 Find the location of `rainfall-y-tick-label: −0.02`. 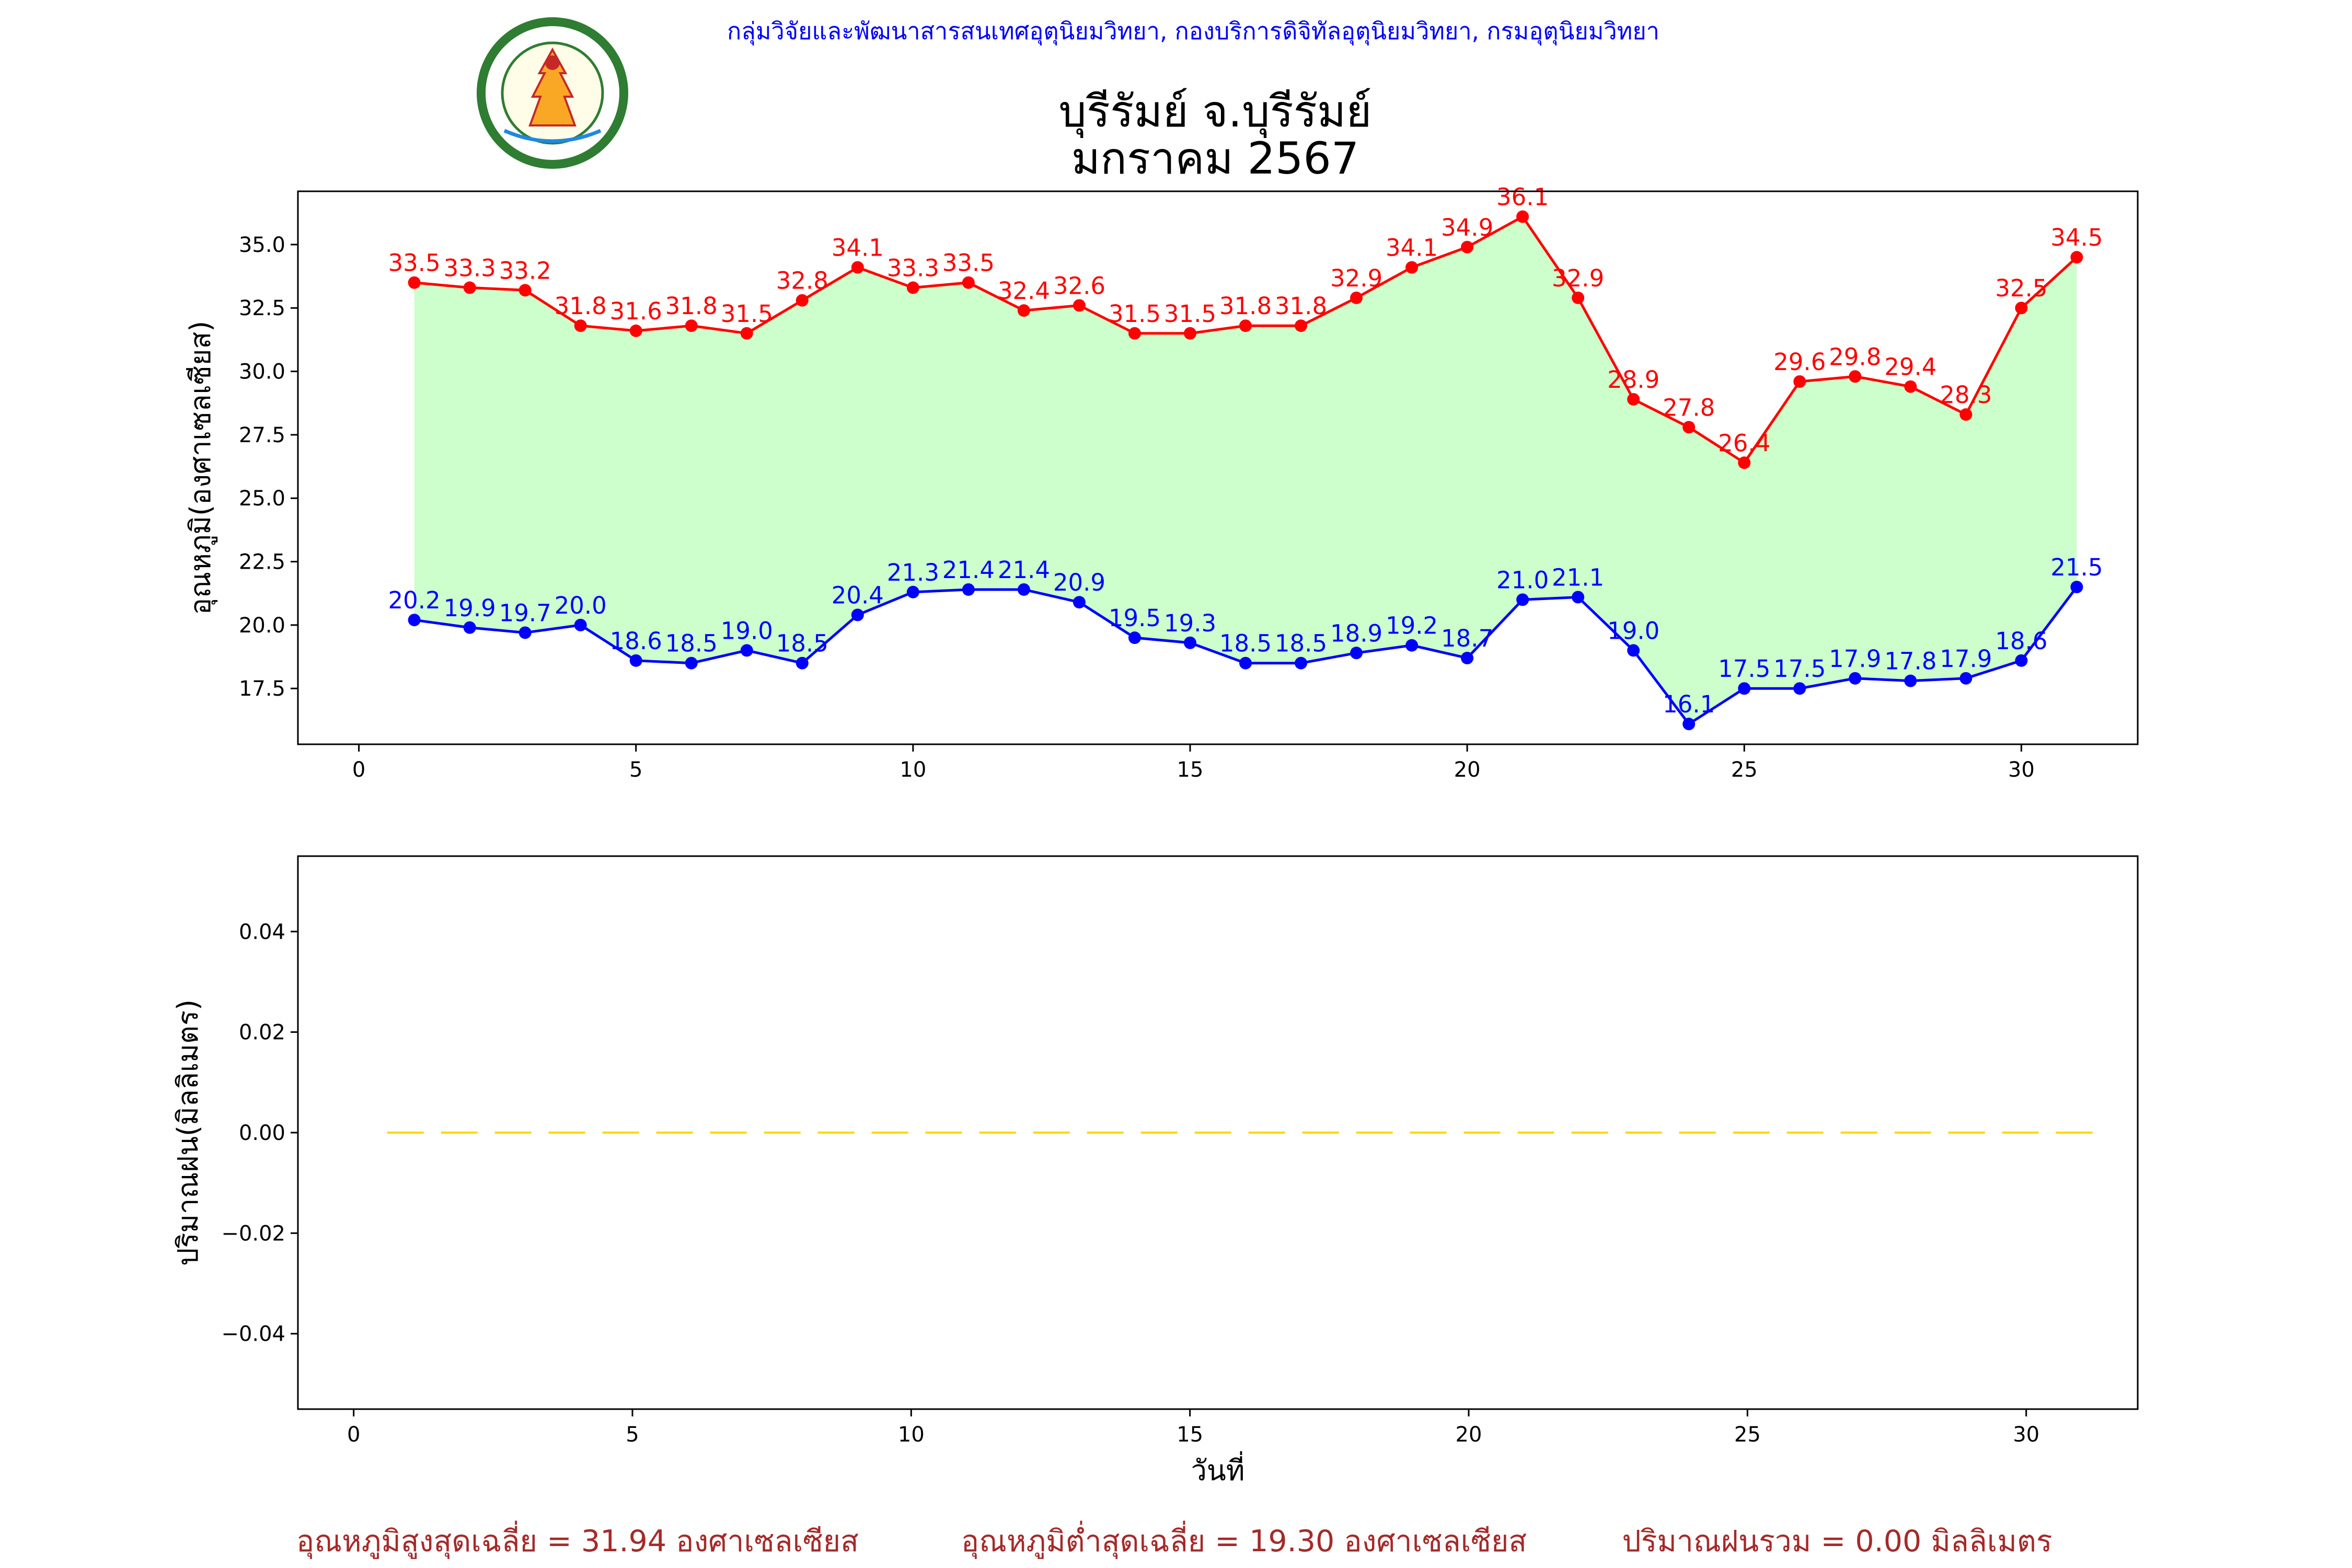

rainfall-y-tick-label: −0.02 is located at coordinates (253, 1233).